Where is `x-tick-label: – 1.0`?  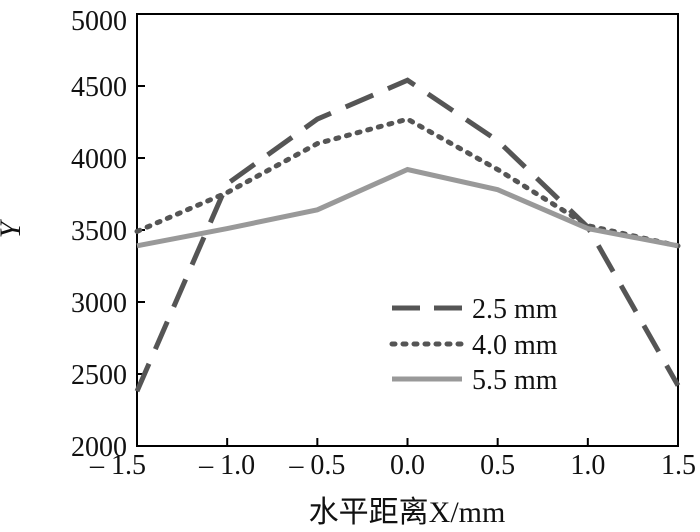
x-tick-label: – 1.0 is located at coordinates (226, 465).